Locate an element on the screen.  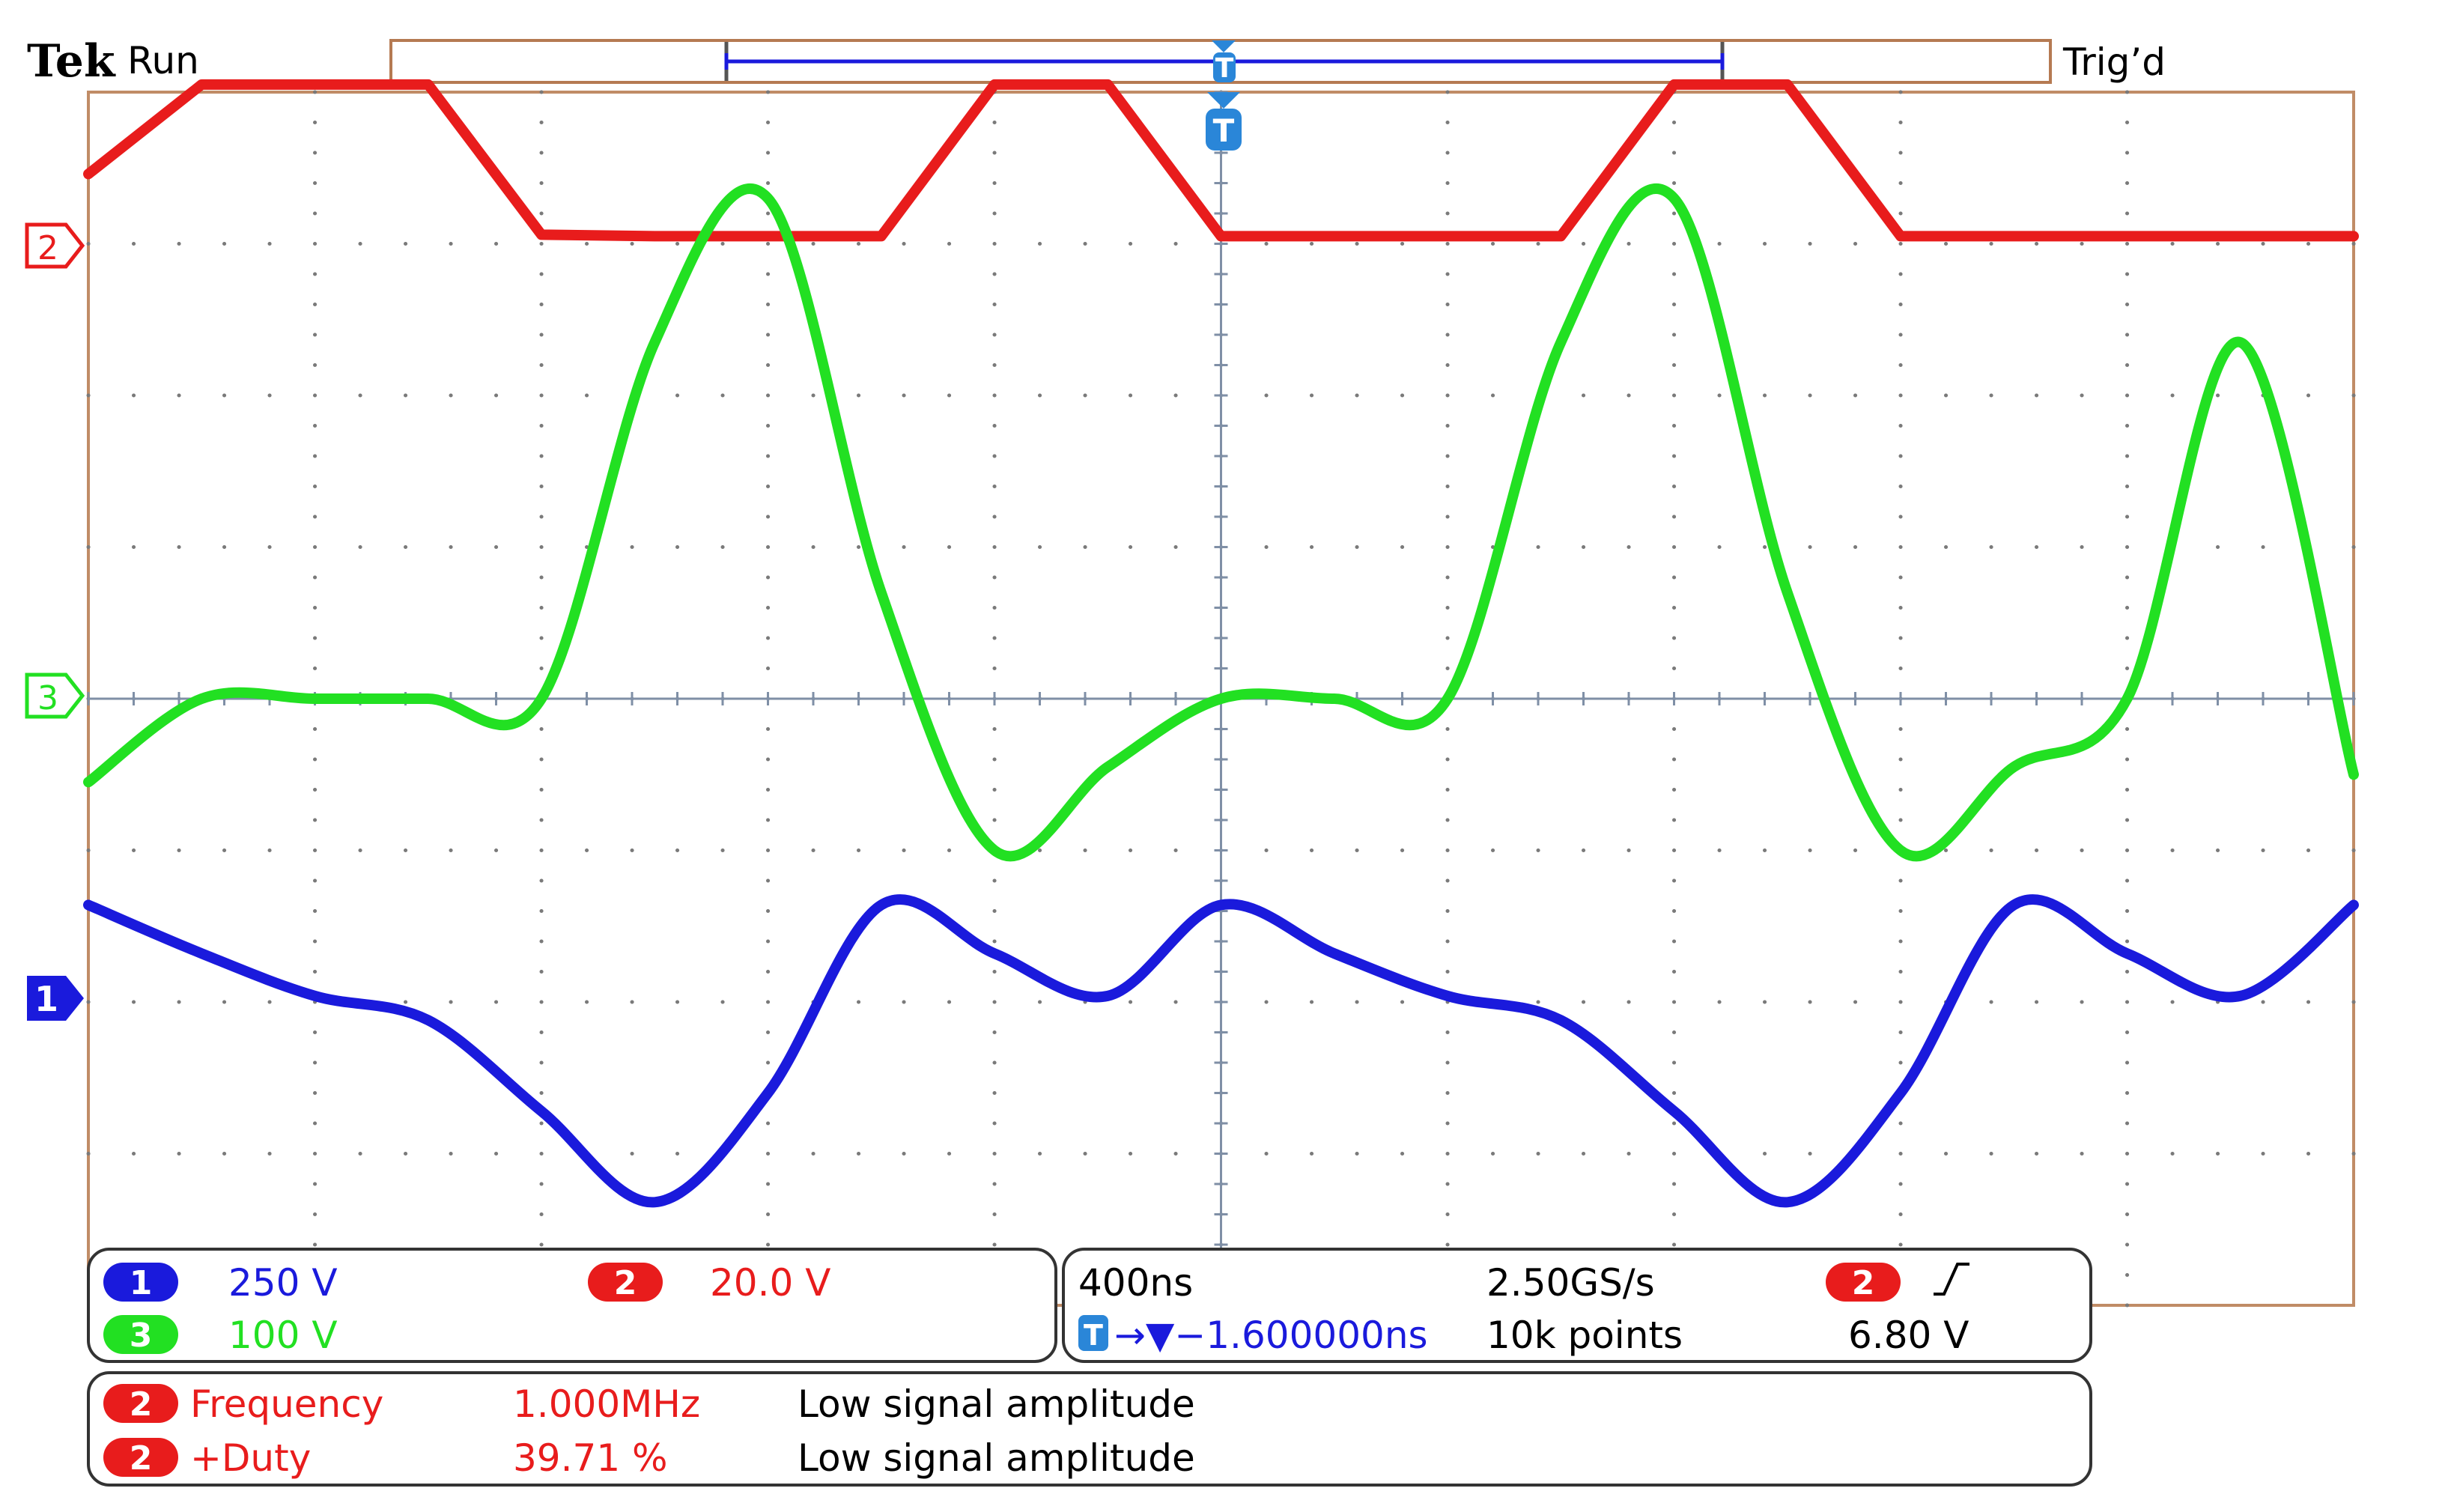
ch2-badge: 2 is located at coordinates (625, 1283).